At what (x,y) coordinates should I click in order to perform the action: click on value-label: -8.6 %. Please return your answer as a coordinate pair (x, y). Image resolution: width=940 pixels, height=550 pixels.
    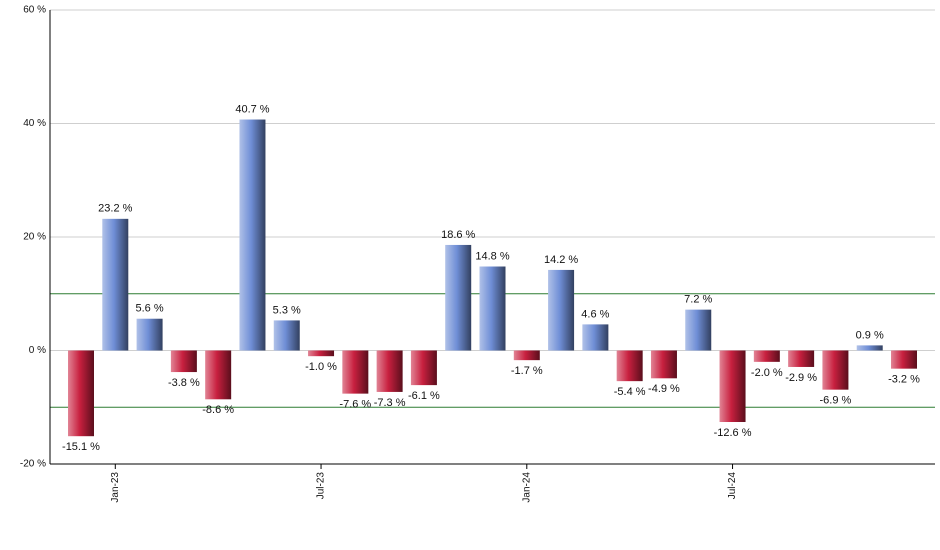
    Looking at the image, I should click on (218, 410).